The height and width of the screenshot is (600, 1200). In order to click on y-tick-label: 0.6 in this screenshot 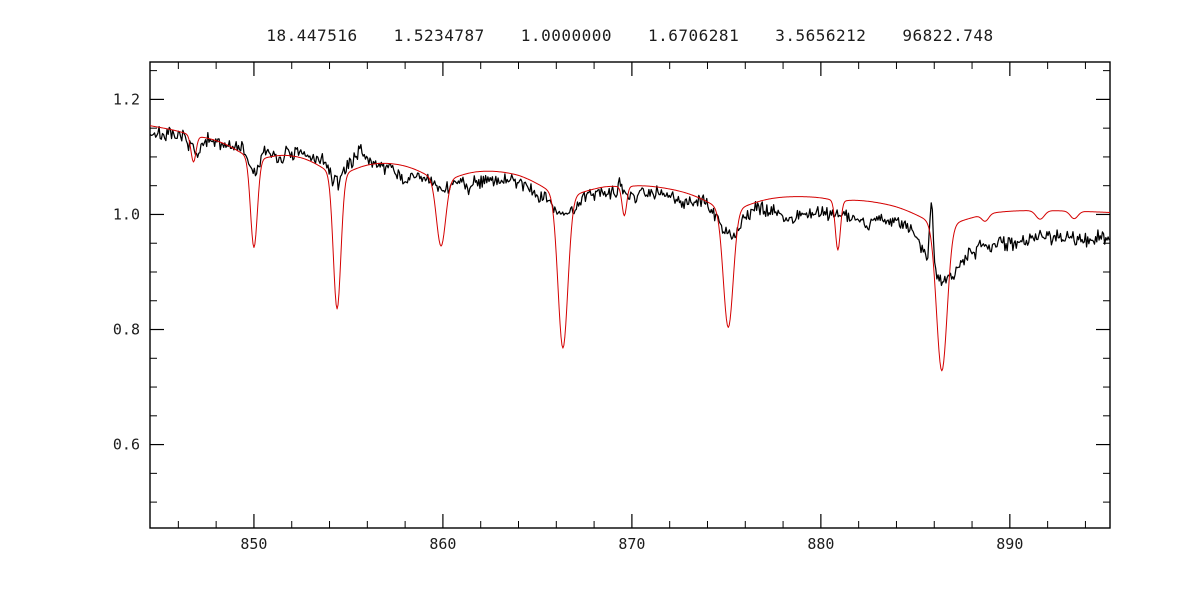, I will do `click(126, 445)`.